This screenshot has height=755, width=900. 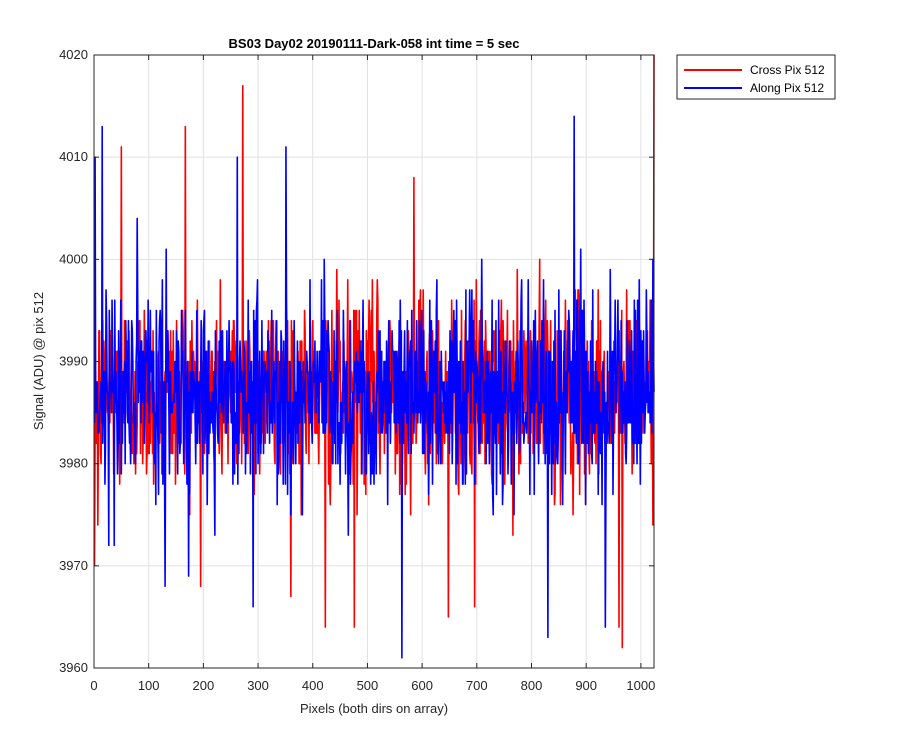 What do you see at coordinates (73, 463) in the screenshot?
I see `y-tick-label: 3980` at bounding box center [73, 463].